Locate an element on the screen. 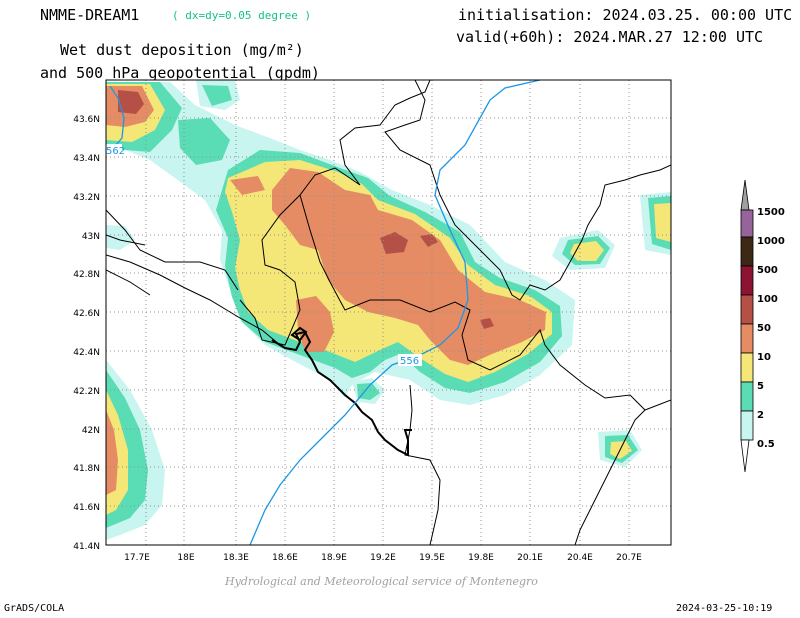 The width and height of the screenshot is (800, 618). valid-time: valid(+60h): 2024.MAR.27 12:00 UTC is located at coordinates (610, 37).